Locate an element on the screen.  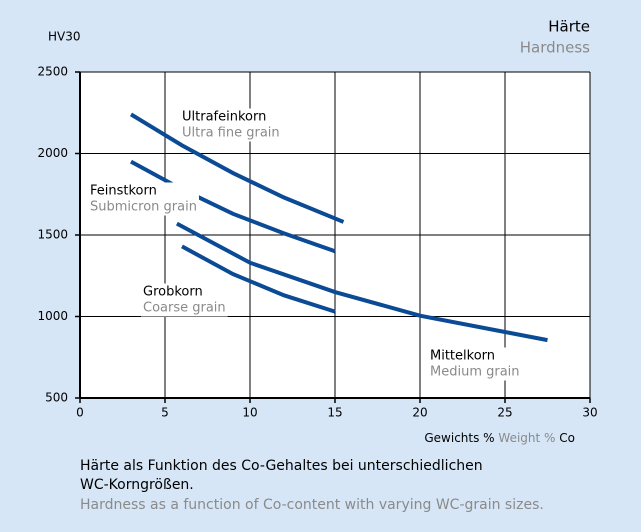
series-name-en: Ultra fine grain is located at coordinates (231, 133).